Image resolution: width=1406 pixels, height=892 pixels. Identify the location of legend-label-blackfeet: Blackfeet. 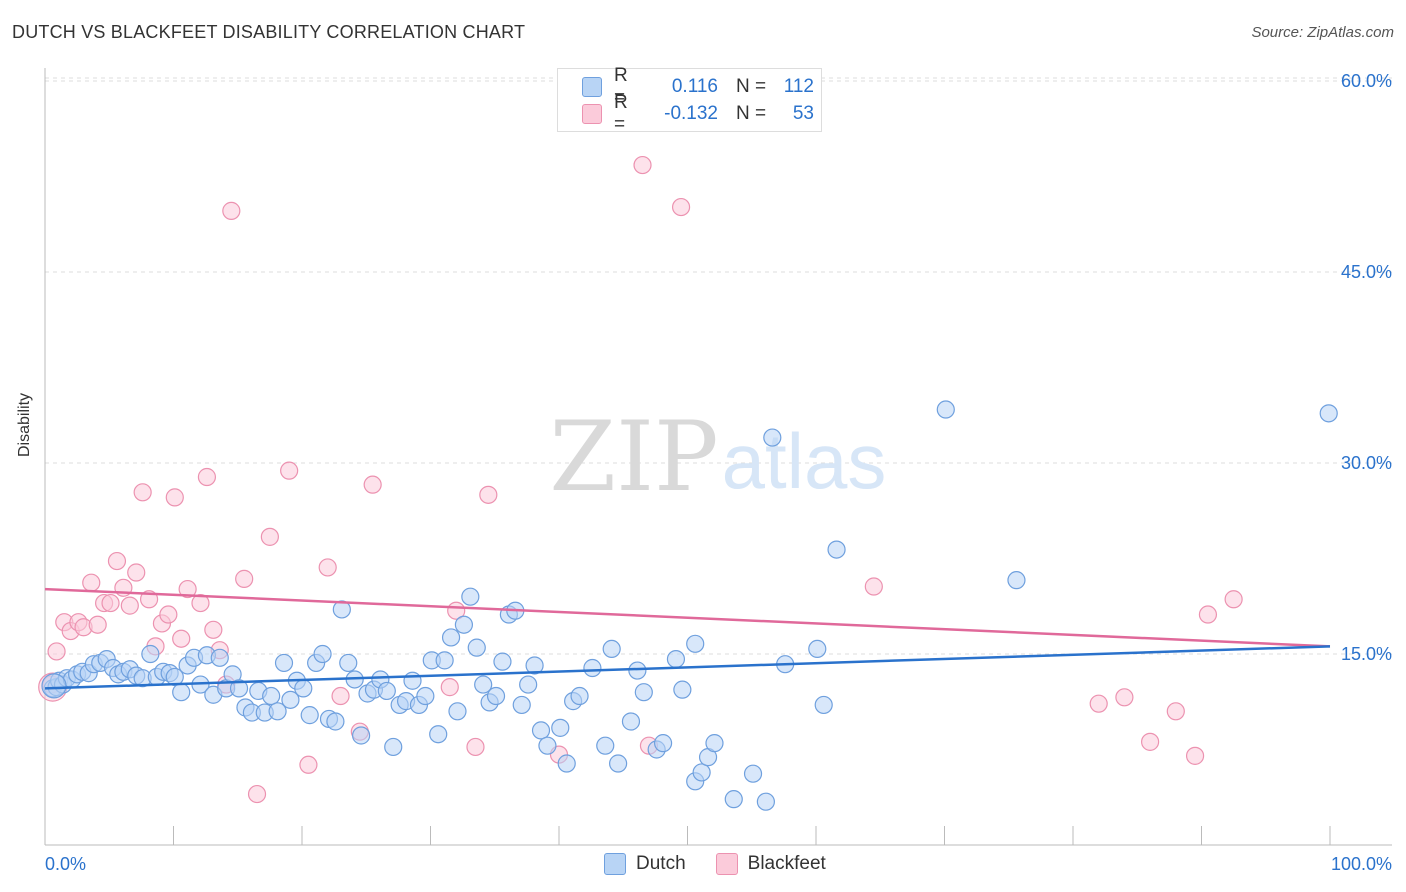
(786, 863).